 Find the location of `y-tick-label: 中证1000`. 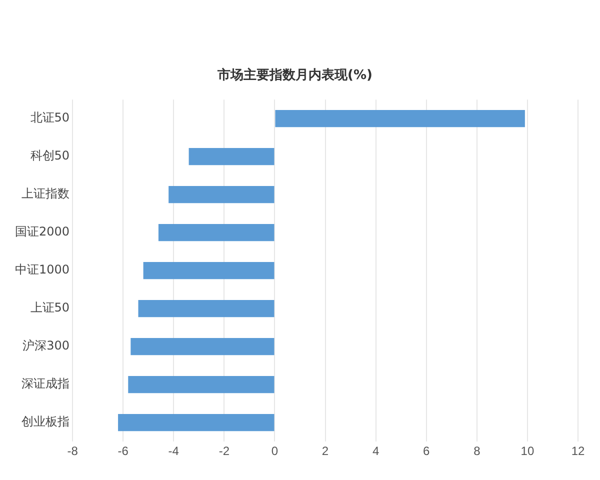

y-tick-label: 中证1000 is located at coordinates (42, 269).